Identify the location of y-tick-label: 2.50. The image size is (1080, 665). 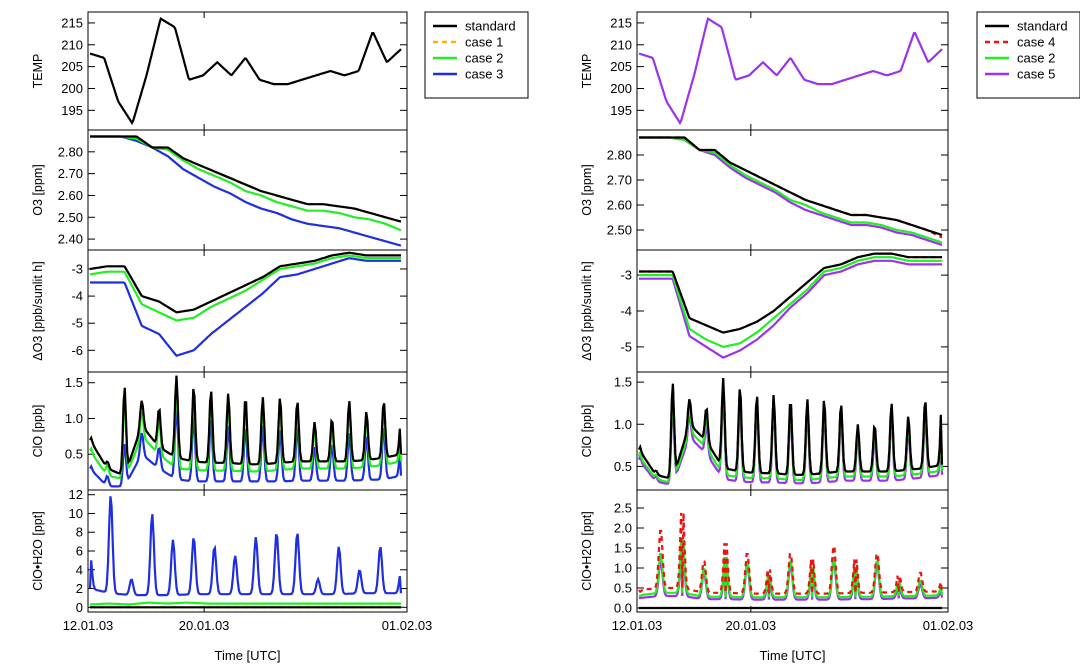
(70, 217).